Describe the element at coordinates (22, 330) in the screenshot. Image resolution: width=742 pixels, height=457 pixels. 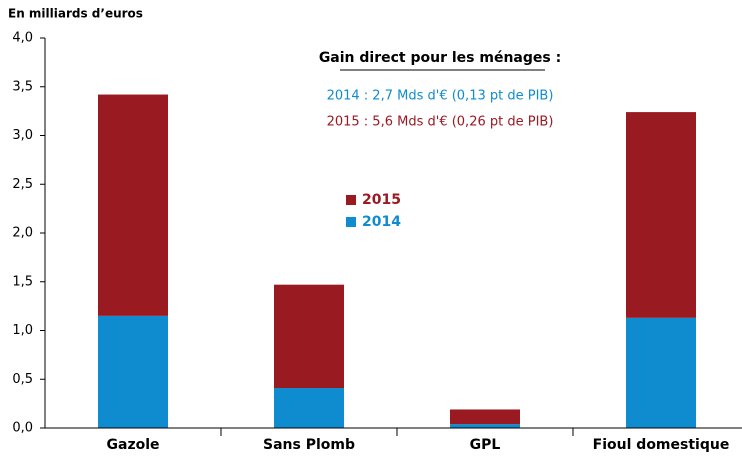
I see `y-tick-label: 1,0` at that location.